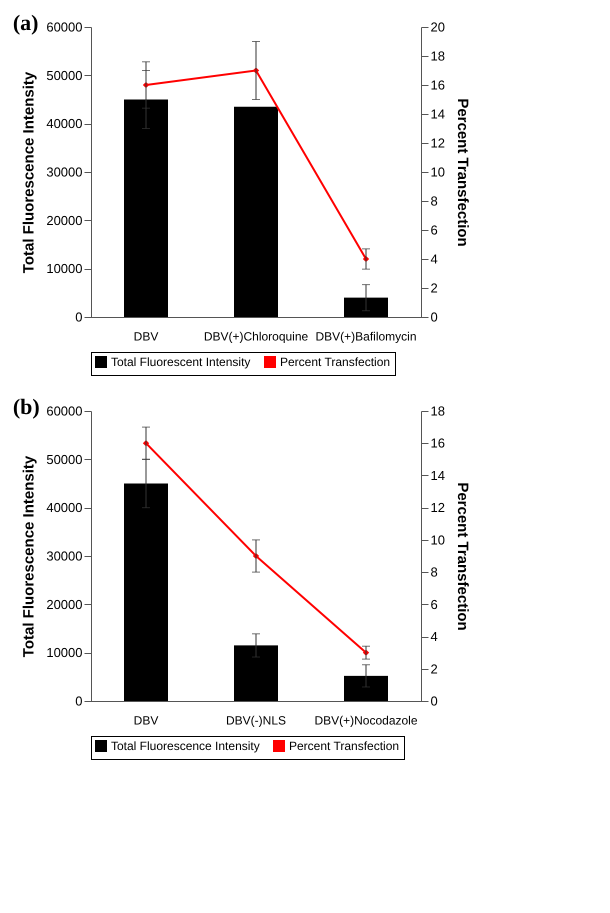  Describe the element at coordinates (437, 27) in the screenshot. I see `y2-tick-label: 20` at that location.